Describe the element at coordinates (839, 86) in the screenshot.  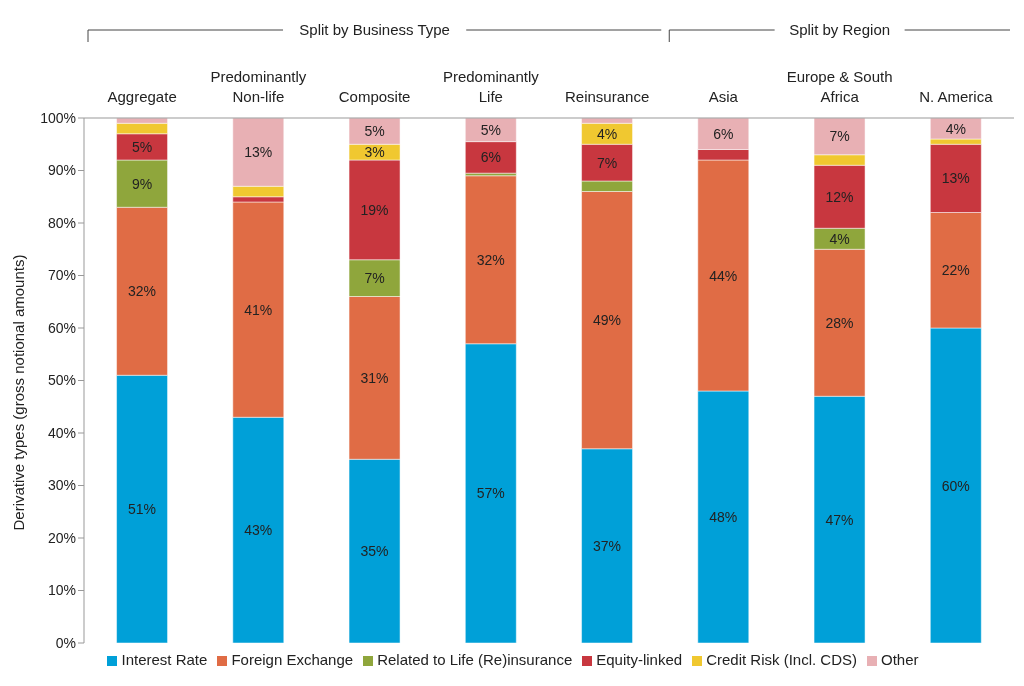
I see `x-tick-label: Europe & South Africa` at that location.